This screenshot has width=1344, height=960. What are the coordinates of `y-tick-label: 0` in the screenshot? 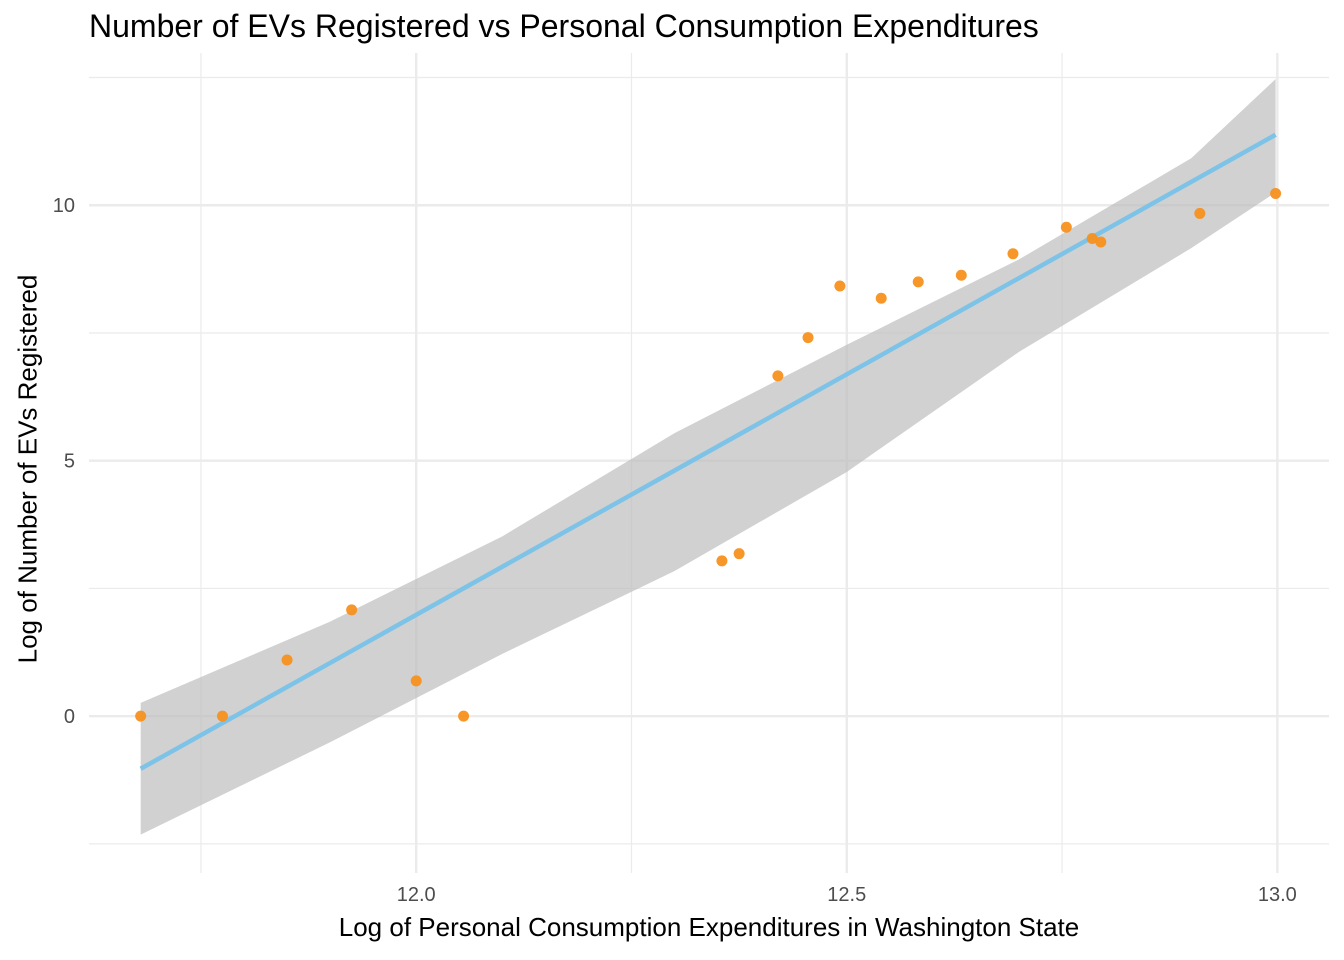 It's located at (69, 717).